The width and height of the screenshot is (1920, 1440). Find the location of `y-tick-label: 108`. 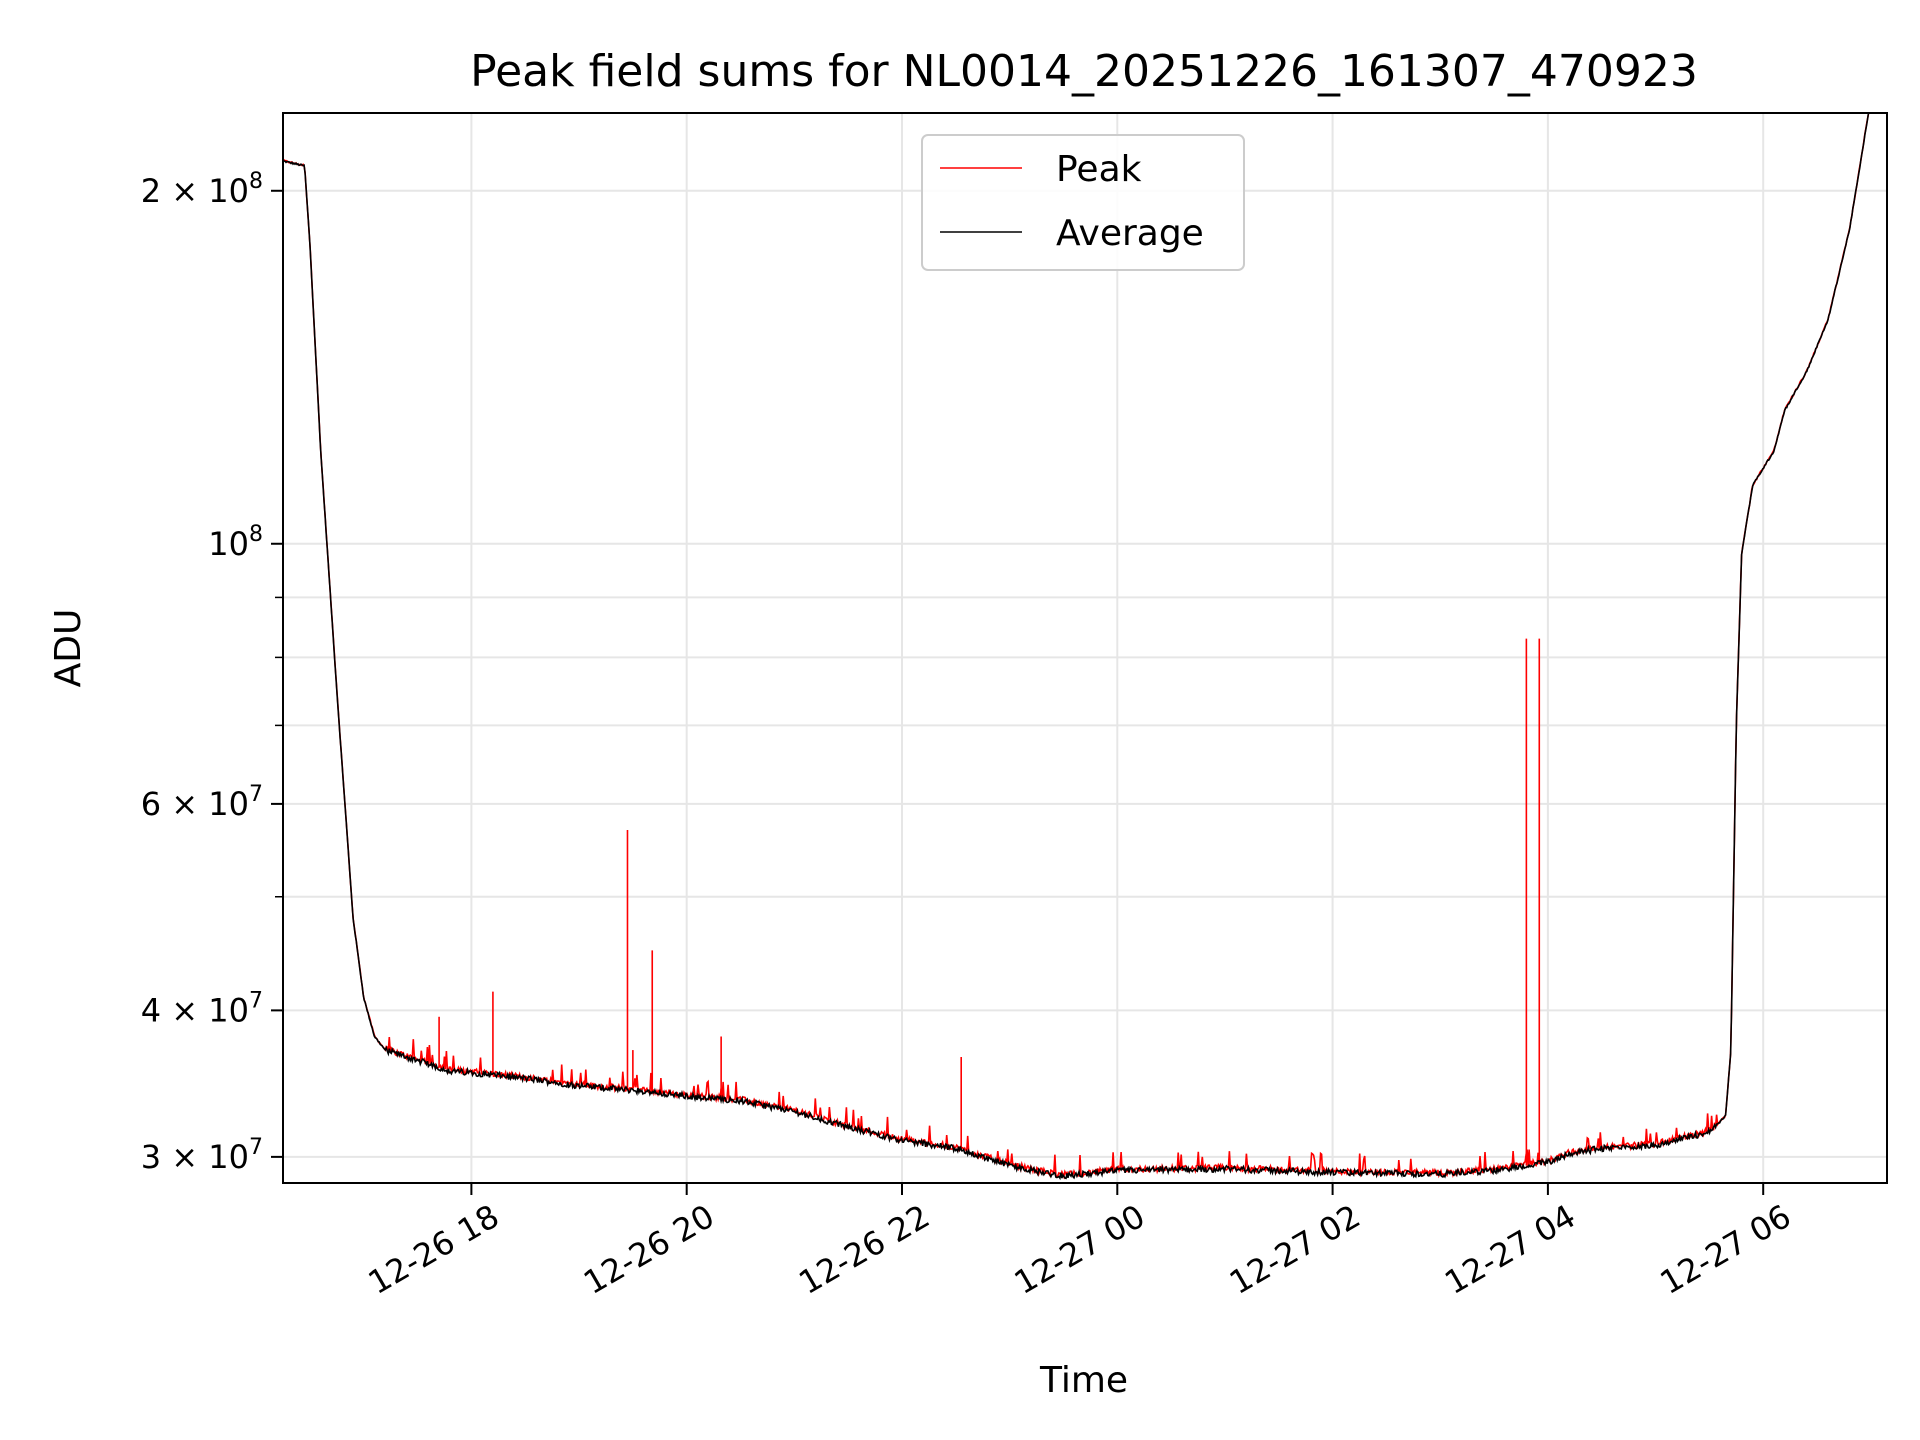

y-tick-label: 108 is located at coordinates (235, 542).